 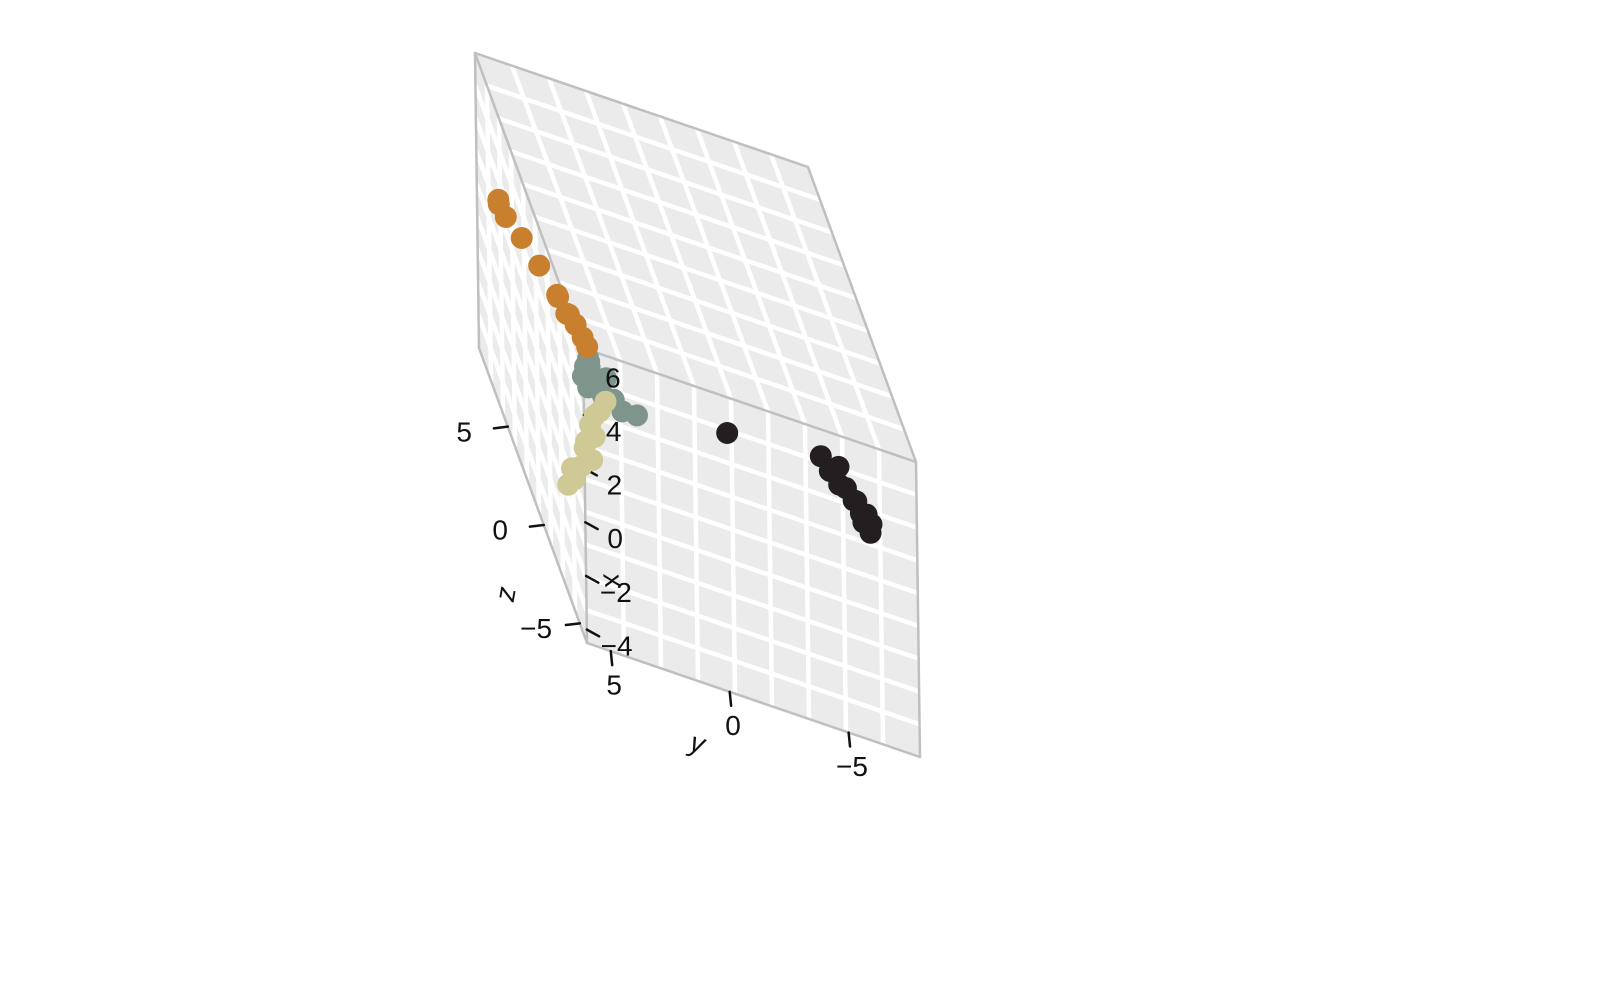 I want to click on x-tick-label: −2, so click(x=616, y=592).